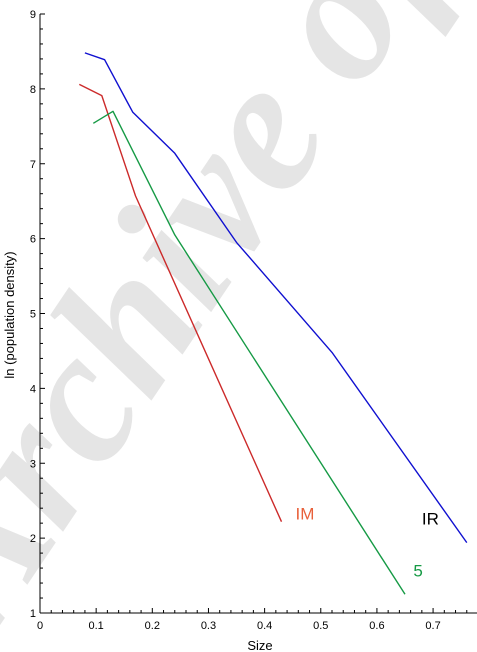 The image size is (477, 652). I want to click on x-tick-label: 0.3, so click(208, 626).